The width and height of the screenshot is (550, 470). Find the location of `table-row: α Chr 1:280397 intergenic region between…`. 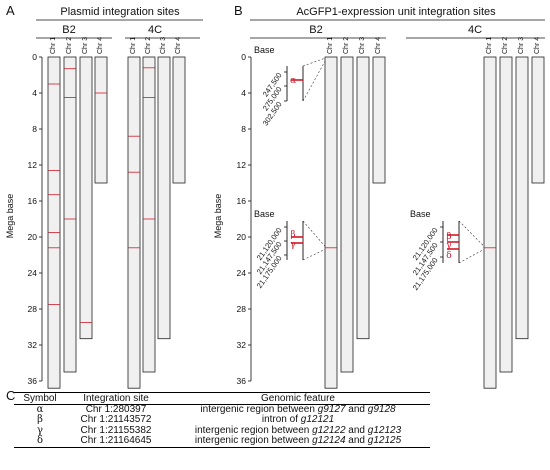

table-row: α Chr 1:280397 intergenic region between… is located at coordinates (222, 410).